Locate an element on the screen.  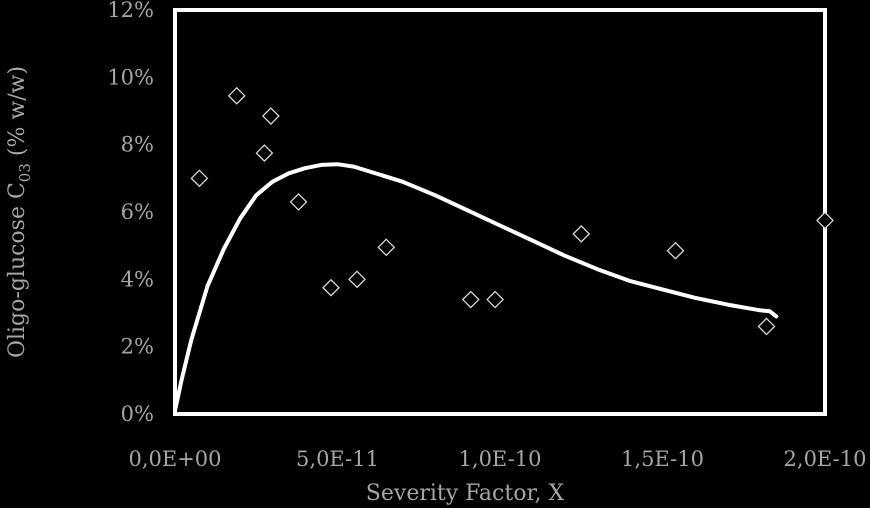
y-axis-title: Oligo-glucose C03 (% w/w) is located at coordinates (19, 212).